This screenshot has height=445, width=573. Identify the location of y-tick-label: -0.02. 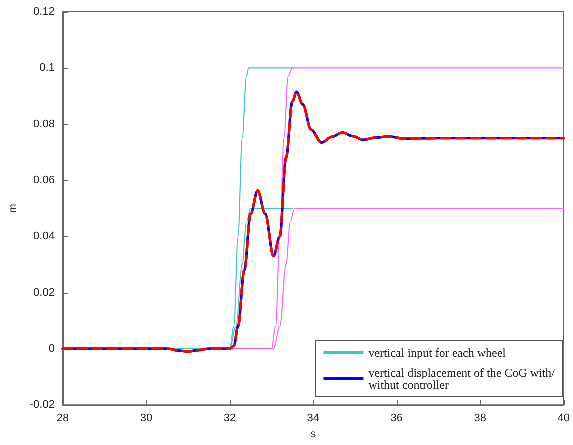
(42, 405).